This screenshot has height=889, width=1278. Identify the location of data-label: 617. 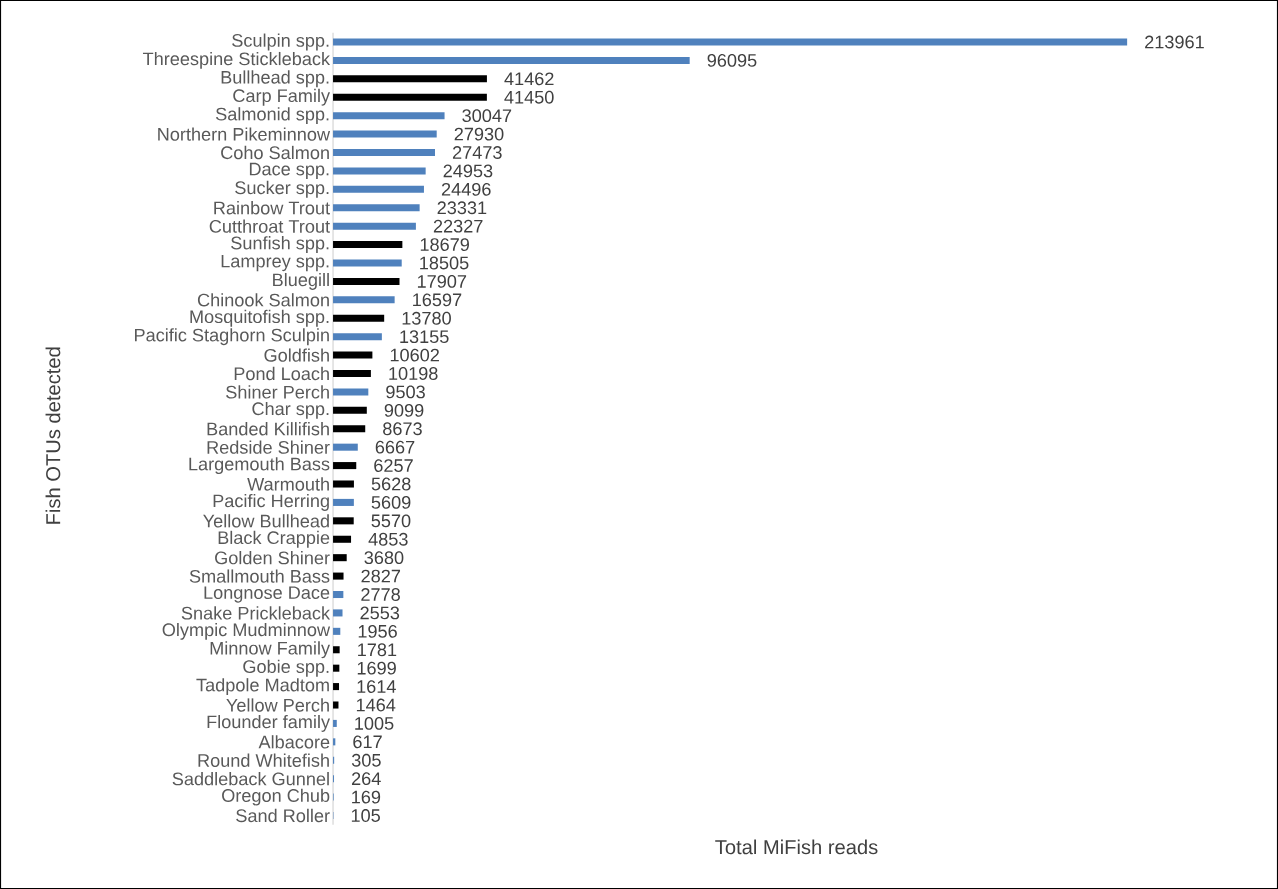
(367, 742).